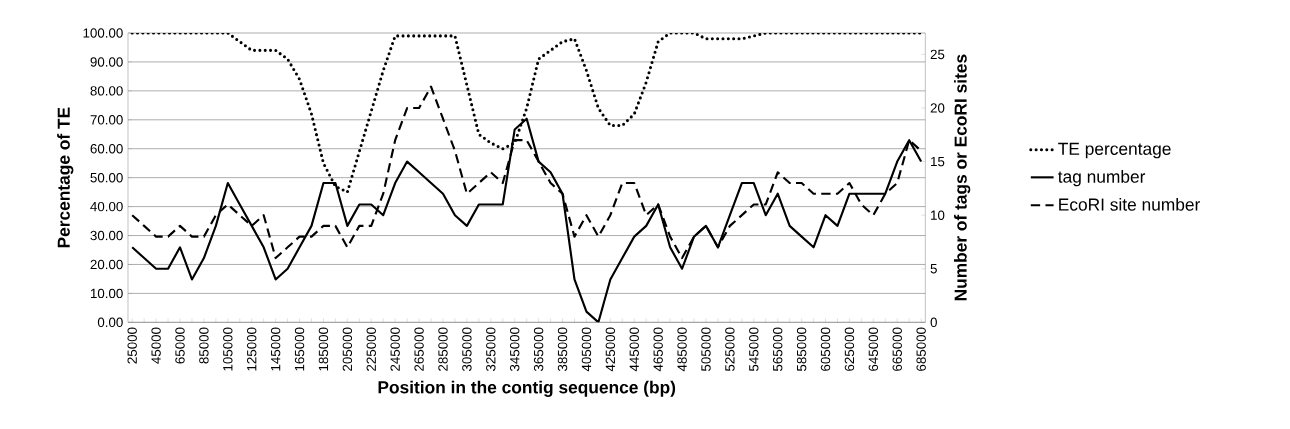  I want to click on x-tick-label: 445000, so click(634, 349).